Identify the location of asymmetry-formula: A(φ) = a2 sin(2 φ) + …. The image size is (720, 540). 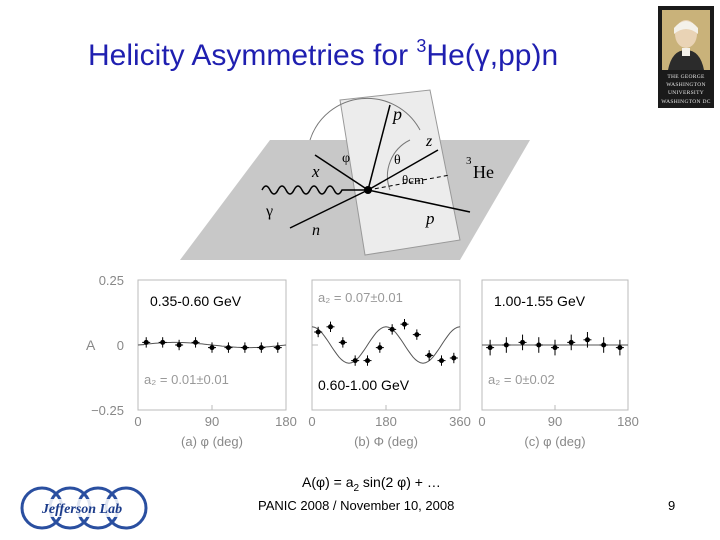
(371, 484).